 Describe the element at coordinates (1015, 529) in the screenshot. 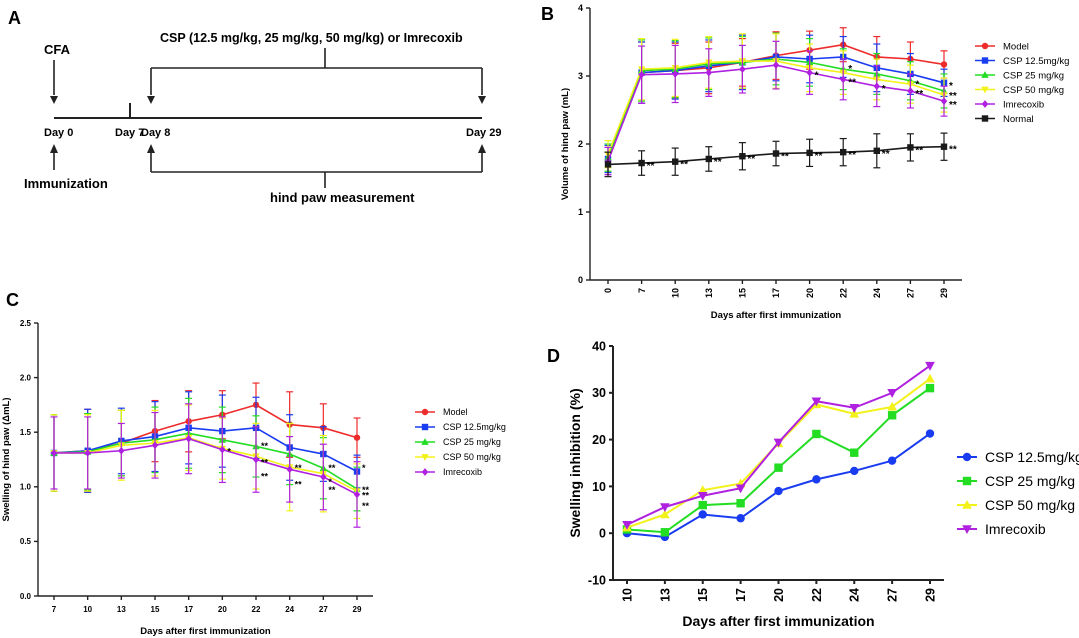

I see `legend-label: Imrecoxib` at that location.